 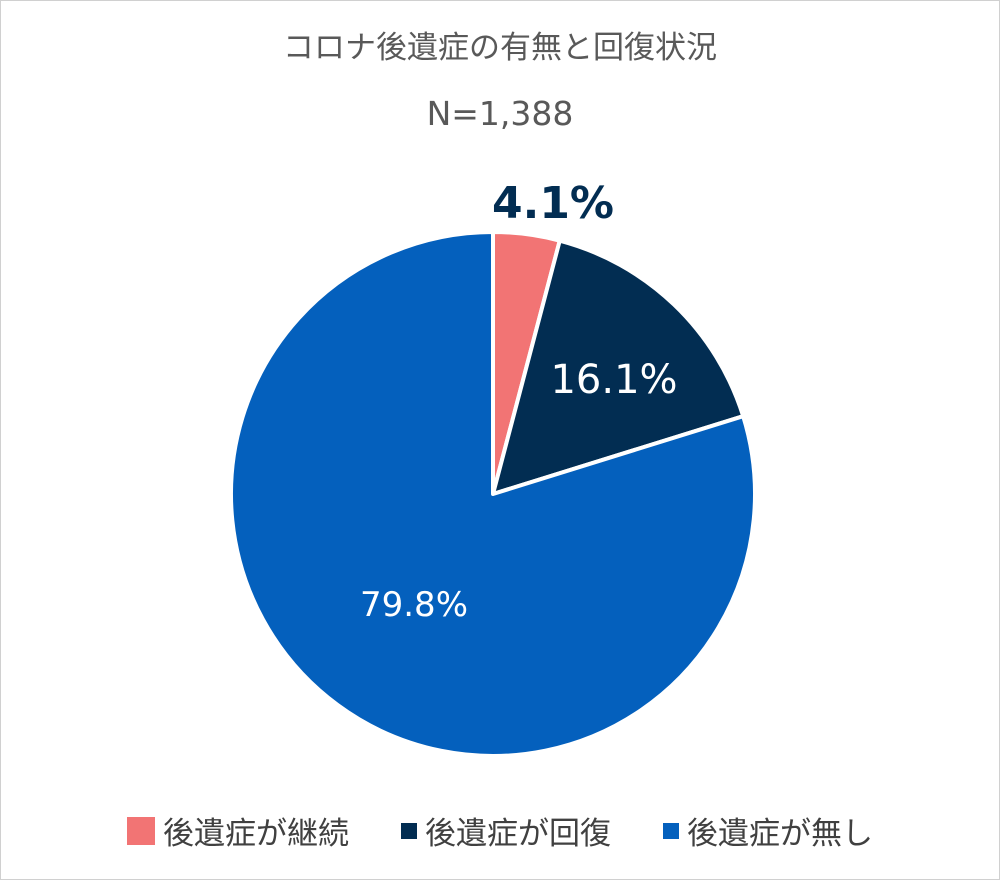 What do you see at coordinates (500, 48) in the screenshot?
I see `chart-title: コロナ後遺症の有無と回復状況` at bounding box center [500, 48].